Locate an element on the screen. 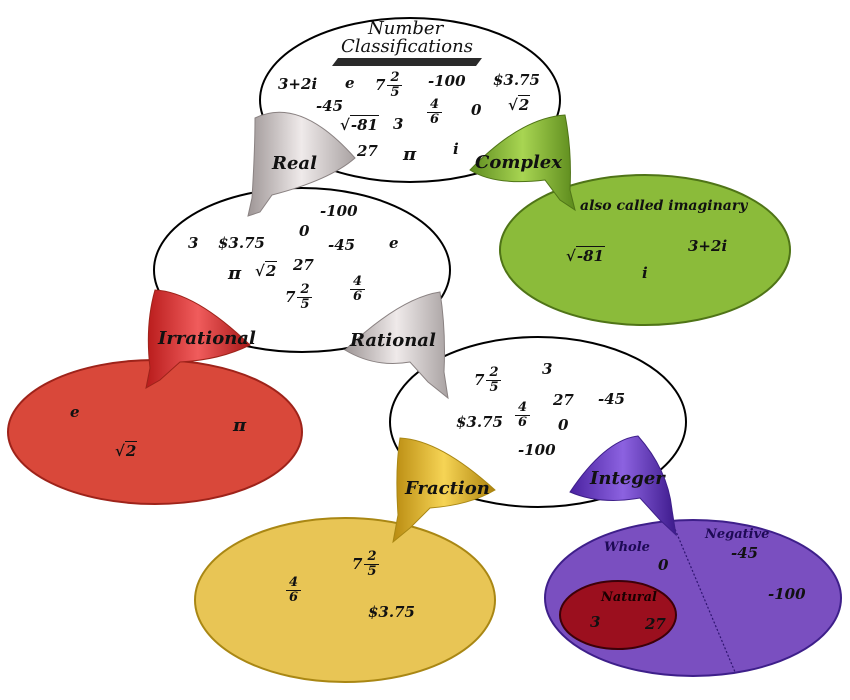 Image resolution: width=850 pixels, height=700 pixels. irrational-funnel is located at coordinates (198, 339).